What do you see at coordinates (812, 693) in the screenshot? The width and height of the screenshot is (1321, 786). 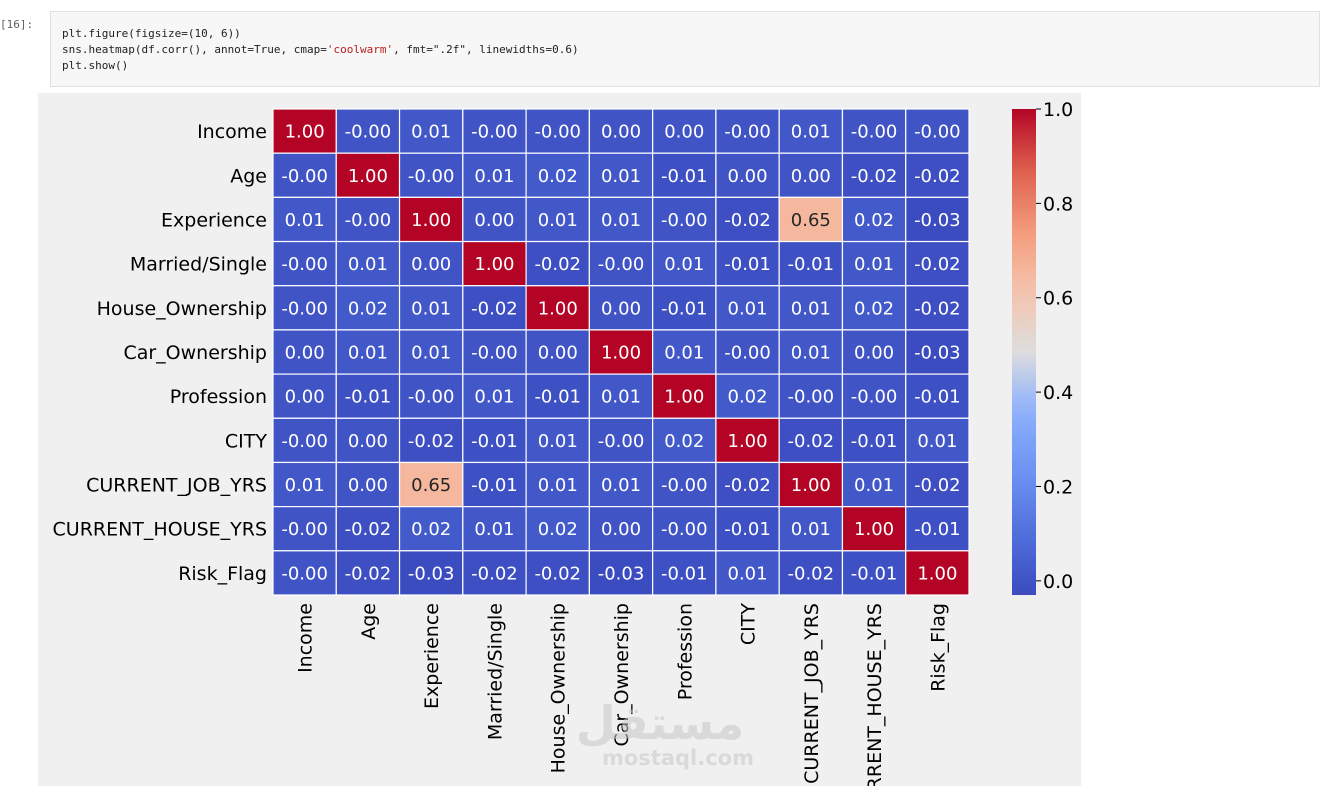 I see `x-tick-label: CURRENT_JOB_YRS` at bounding box center [812, 693].